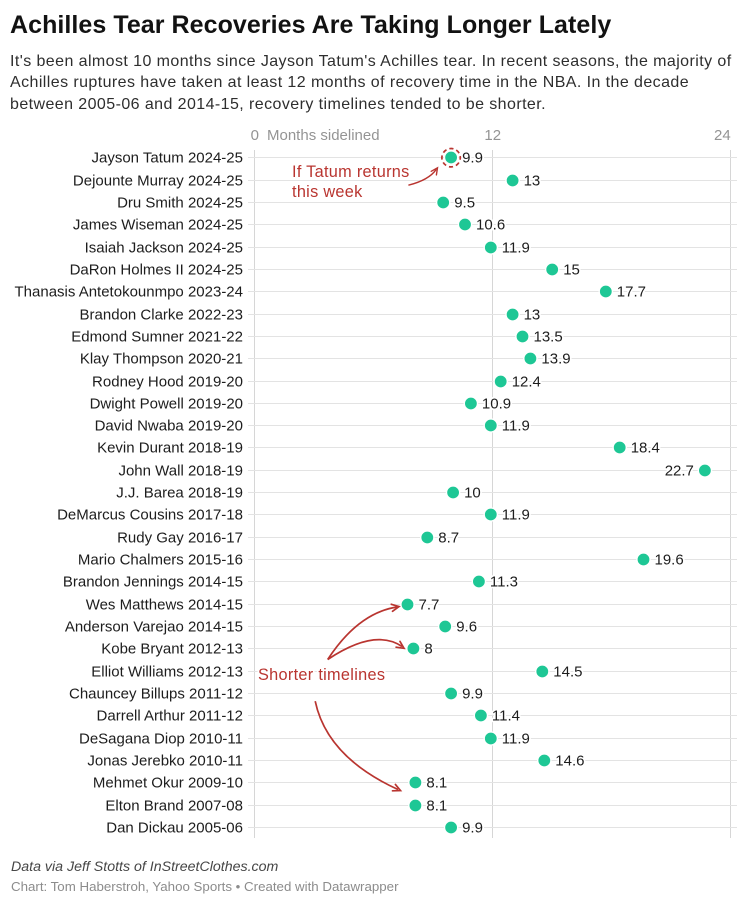 The width and height of the screenshot is (750, 910). What do you see at coordinates (631, 292) in the screenshot?
I see `svg-text: 17.7` at bounding box center [631, 292].